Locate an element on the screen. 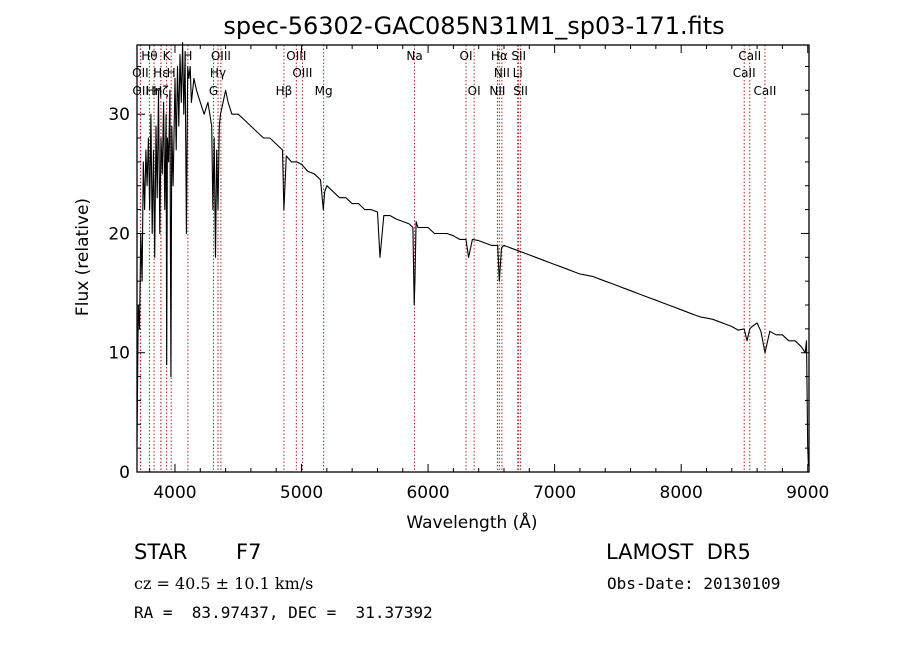 The width and height of the screenshot is (900, 649). y-tick-label: 10 is located at coordinates (119, 354).